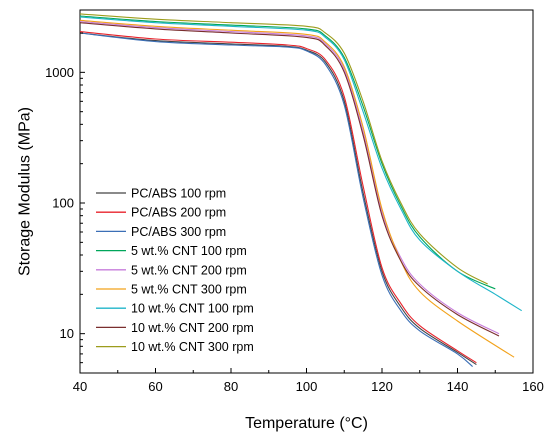  What do you see at coordinates (178, 194) in the screenshot?
I see `legend-label: PC/ABS 100 rpm` at bounding box center [178, 194].